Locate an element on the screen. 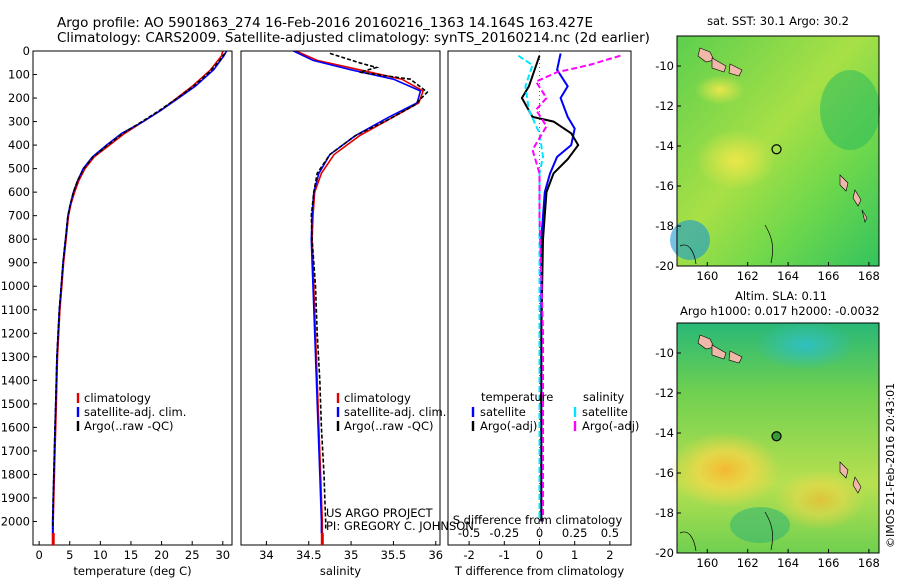 The width and height of the screenshot is (900, 580). difference-xlabel-top: S difference from climatology is located at coordinates (538, 520).